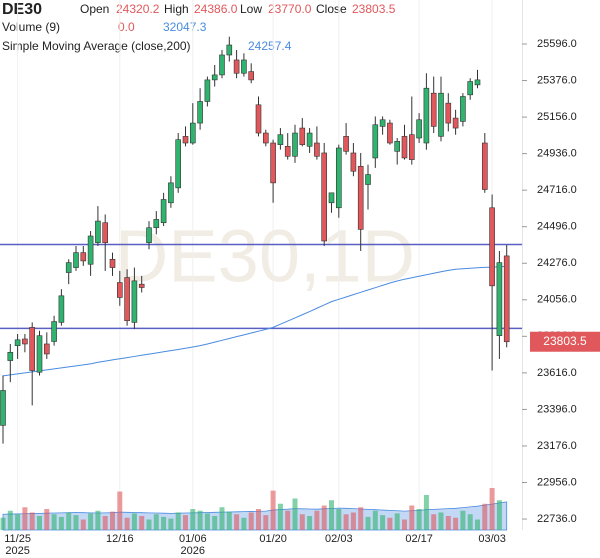  Describe the element at coordinates (255, 516) in the screenshot. I see `volume-ma-area` at that location.